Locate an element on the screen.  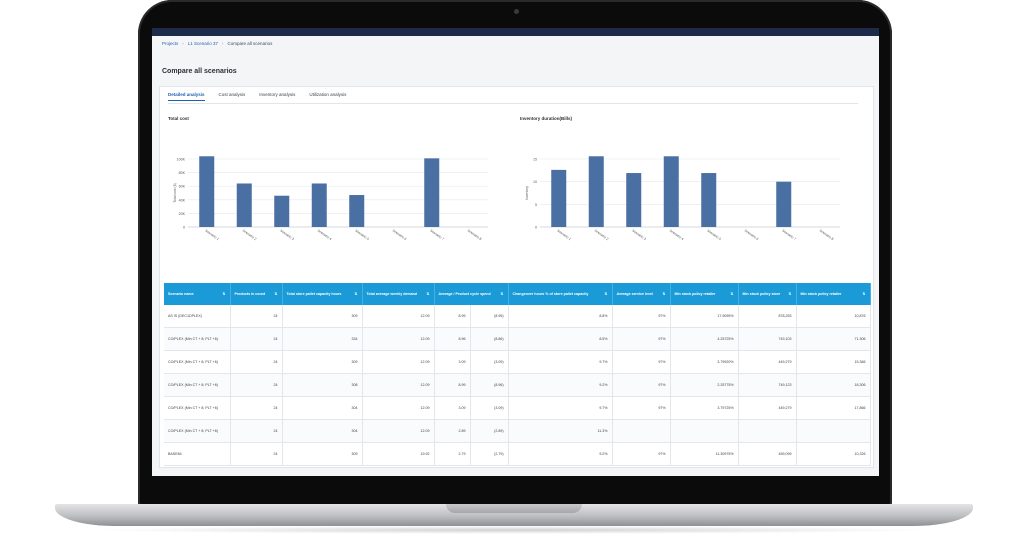
table-cell: 11.30975% is located at coordinates (704, 454).